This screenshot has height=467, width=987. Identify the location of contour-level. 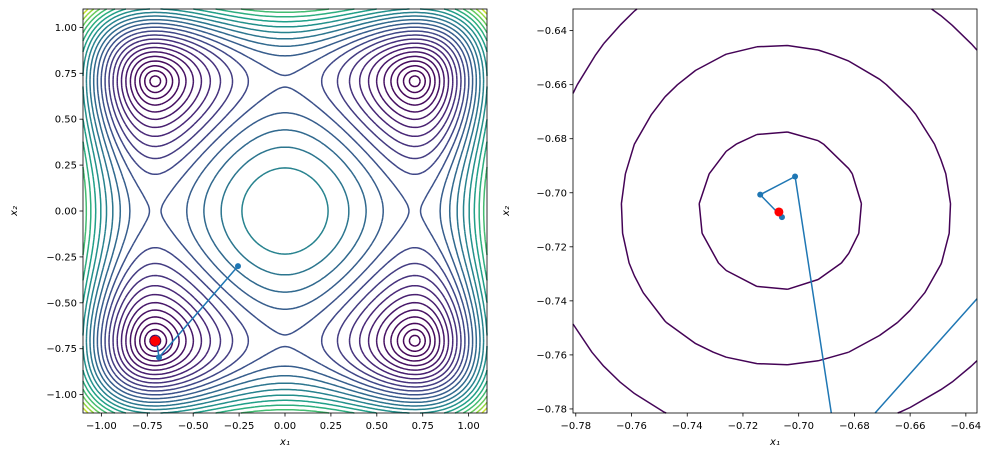
(780, 211).